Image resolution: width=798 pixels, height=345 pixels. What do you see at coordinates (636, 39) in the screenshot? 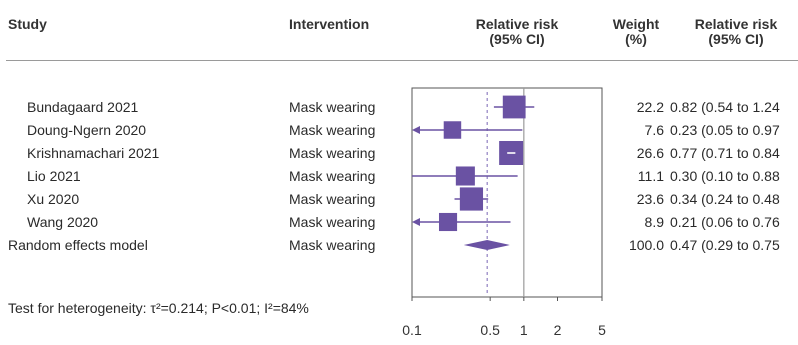
I see `header-weight-line2: (%)` at bounding box center [636, 39].